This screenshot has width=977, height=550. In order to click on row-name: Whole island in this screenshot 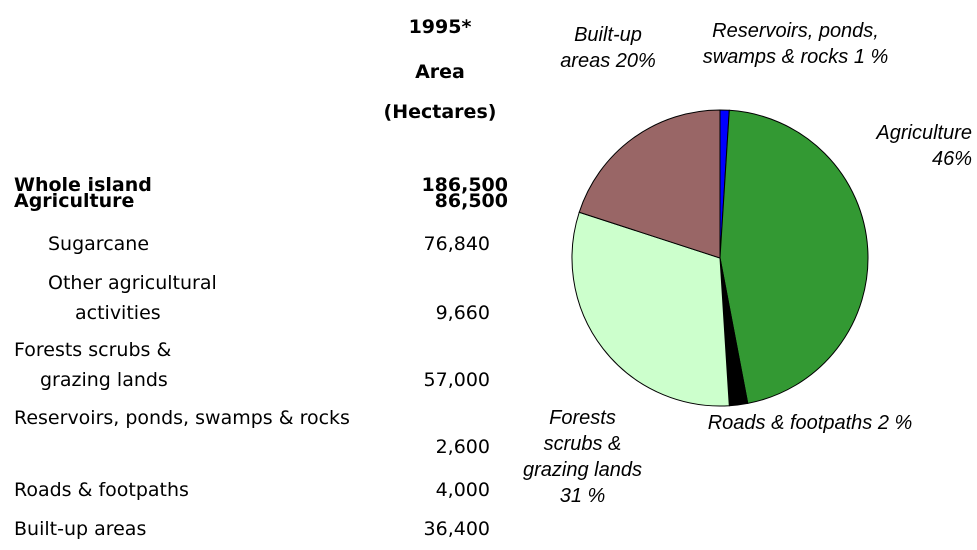, I will do `click(83, 185)`.